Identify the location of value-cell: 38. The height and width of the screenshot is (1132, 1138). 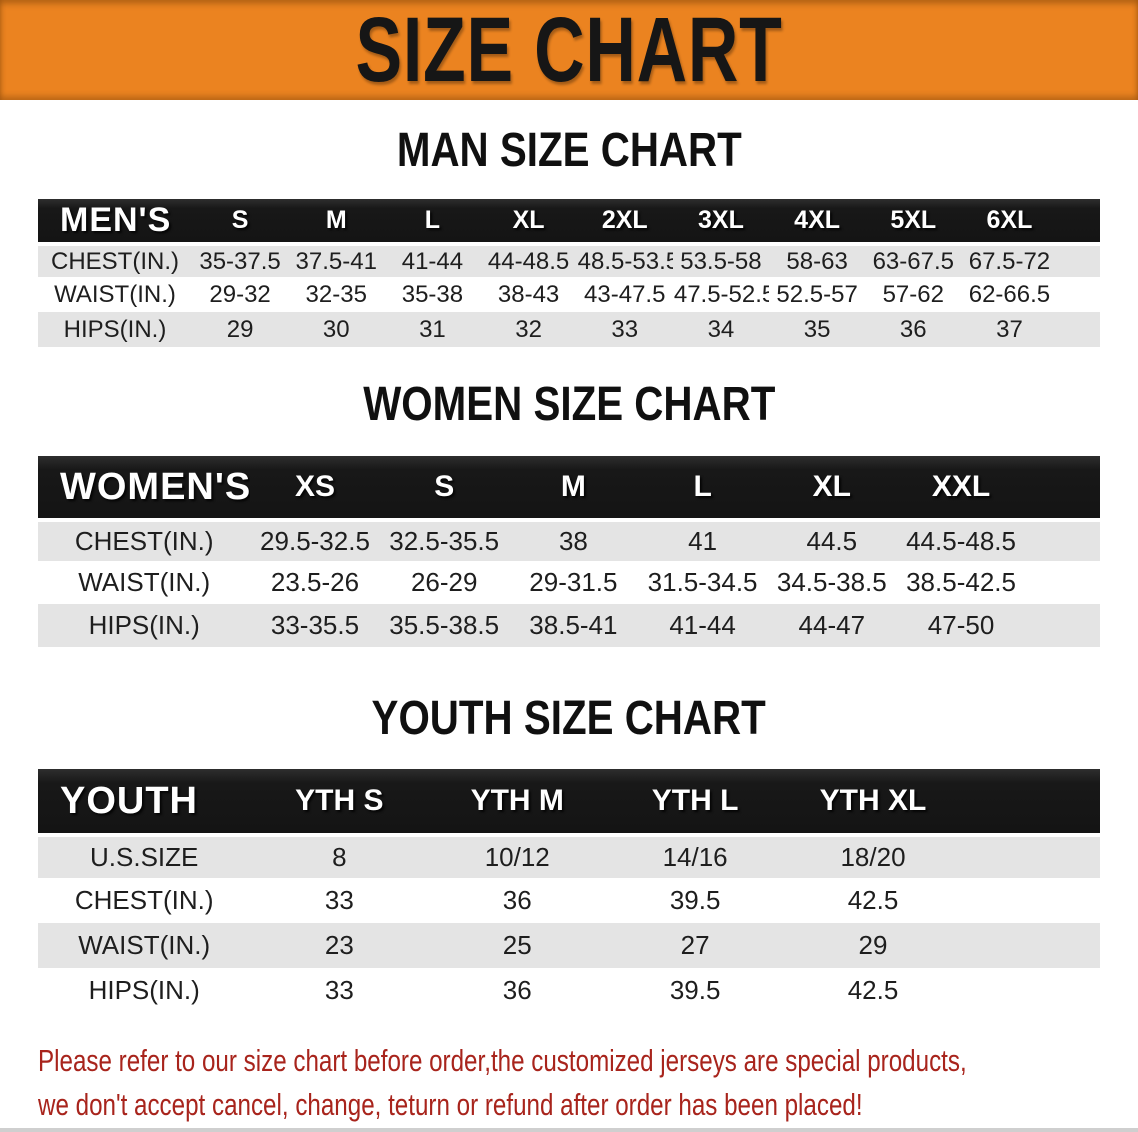
(573, 539).